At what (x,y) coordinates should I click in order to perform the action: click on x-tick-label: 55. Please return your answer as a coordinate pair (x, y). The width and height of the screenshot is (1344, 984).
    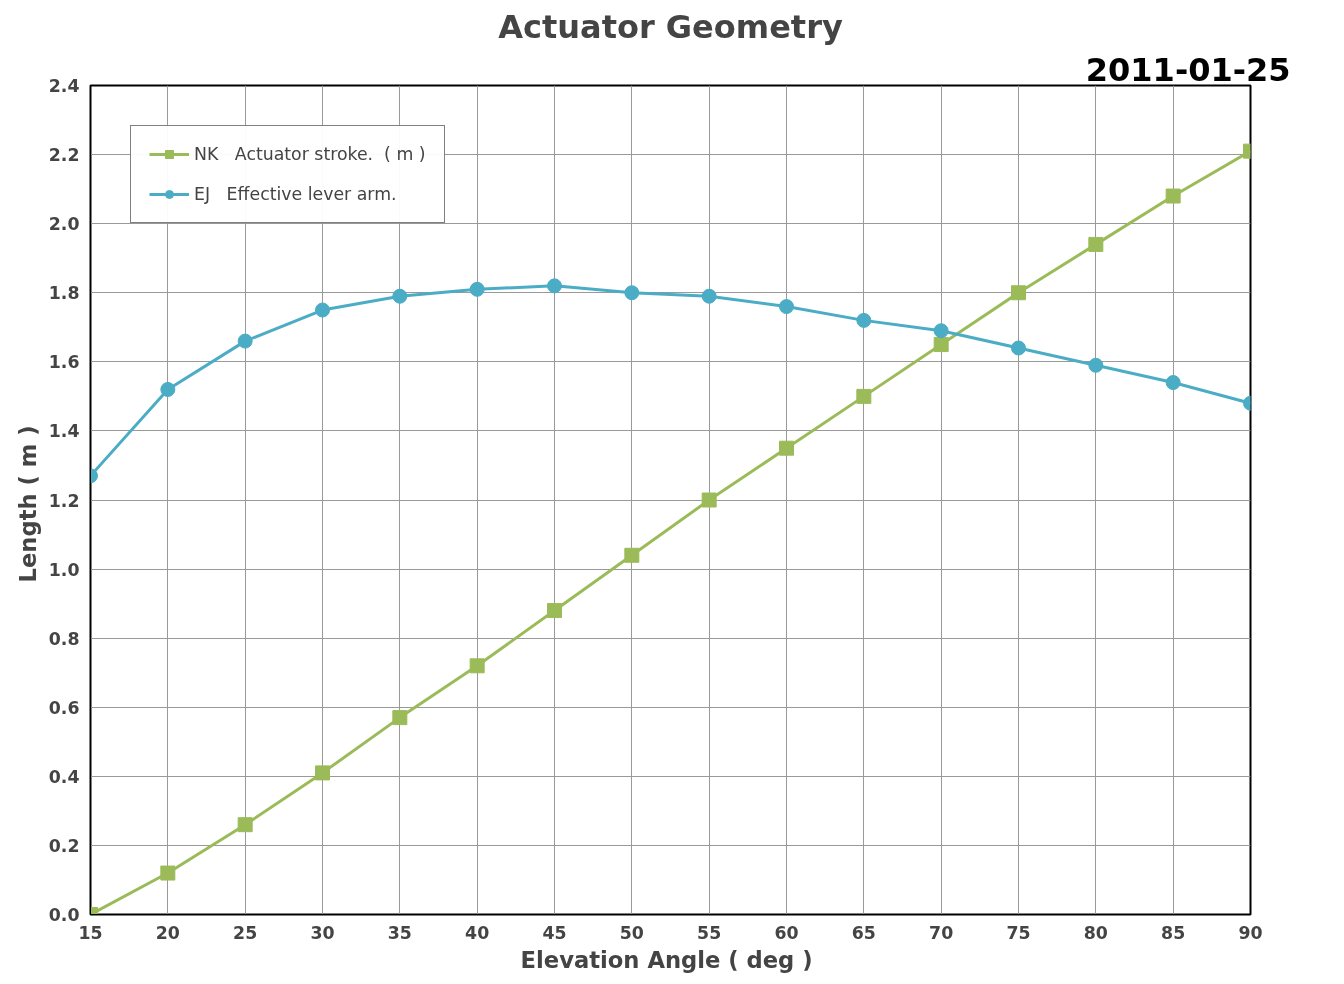
    Looking at the image, I should click on (709, 932).